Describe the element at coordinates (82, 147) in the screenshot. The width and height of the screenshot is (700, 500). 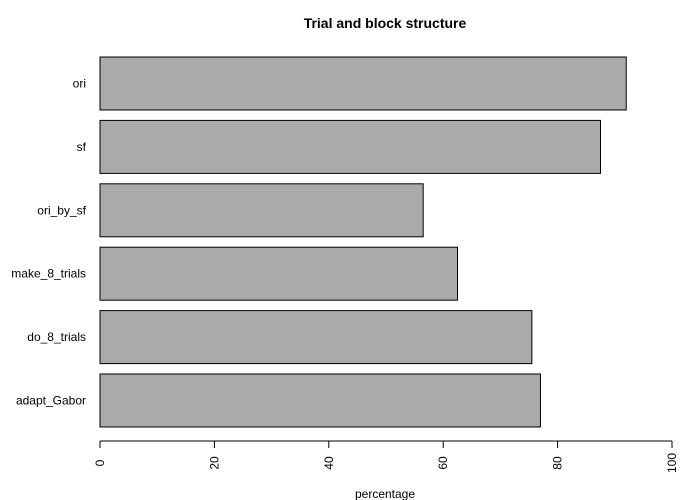
I see `category-label: sf` at that location.